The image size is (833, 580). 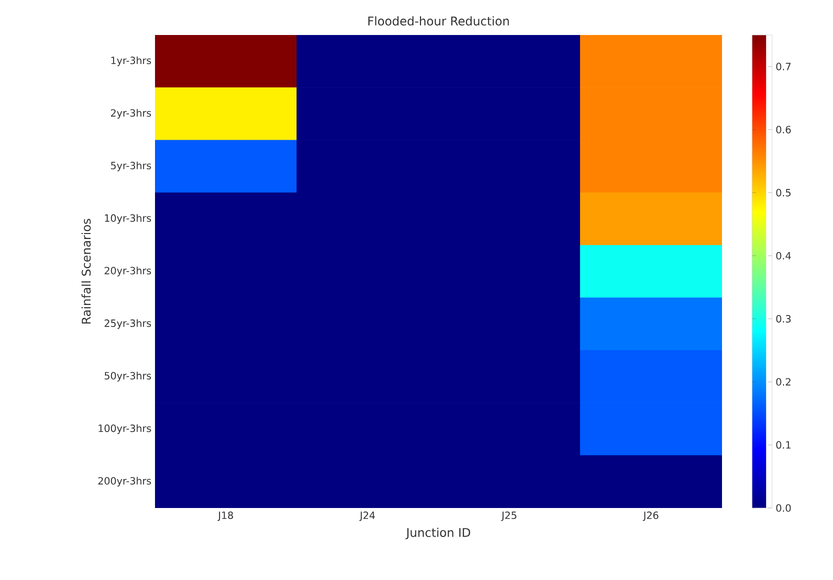 What do you see at coordinates (508, 516) in the screenshot?
I see `x-tick-label: J25` at bounding box center [508, 516].